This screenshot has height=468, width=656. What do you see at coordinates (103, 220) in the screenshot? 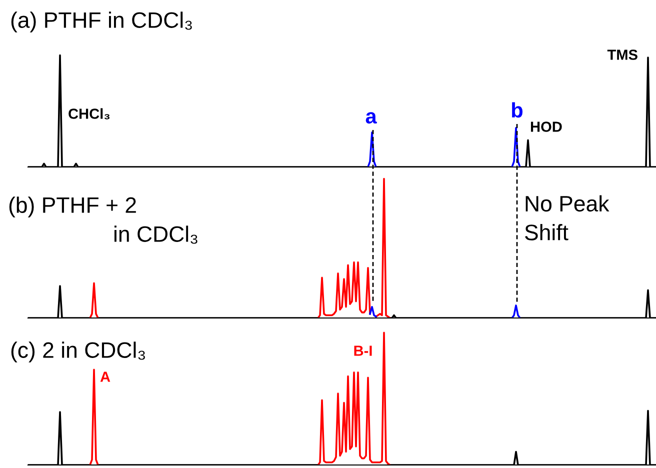
I see `text: (b) PTHF + 2 in CDCl₃` at bounding box center [103, 220].